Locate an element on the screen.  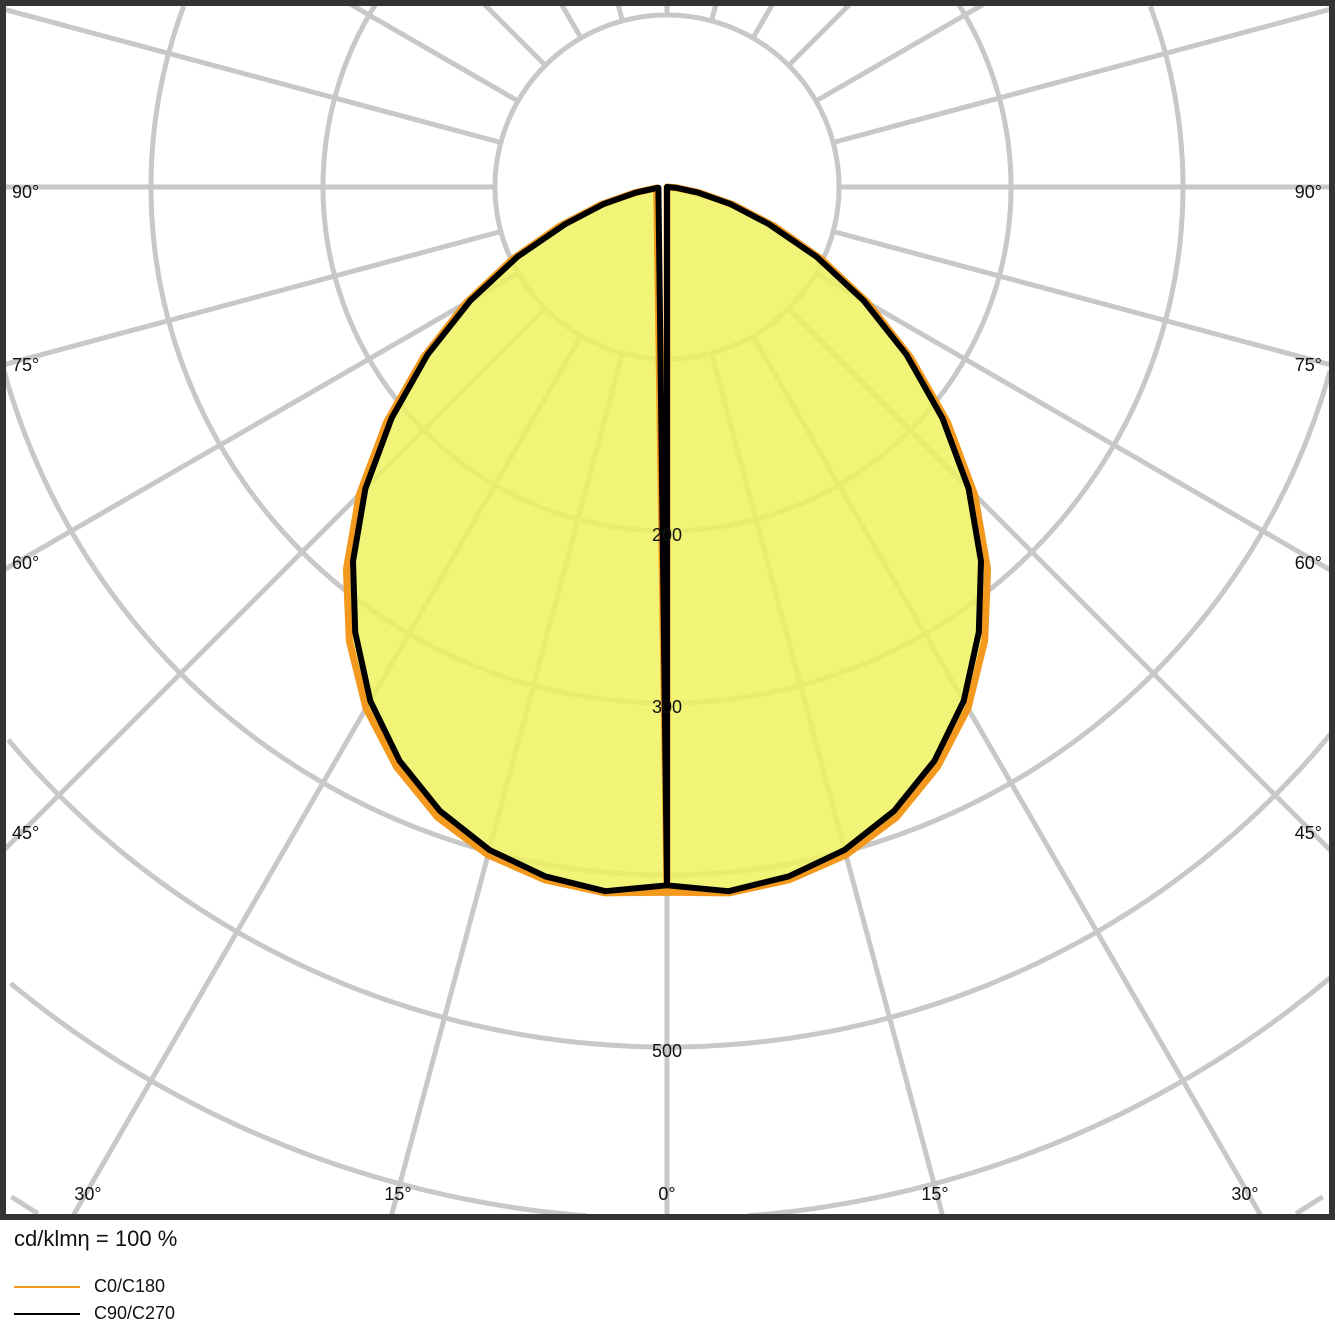
radial-tick-label: 500 is located at coordinates (667, 1051).